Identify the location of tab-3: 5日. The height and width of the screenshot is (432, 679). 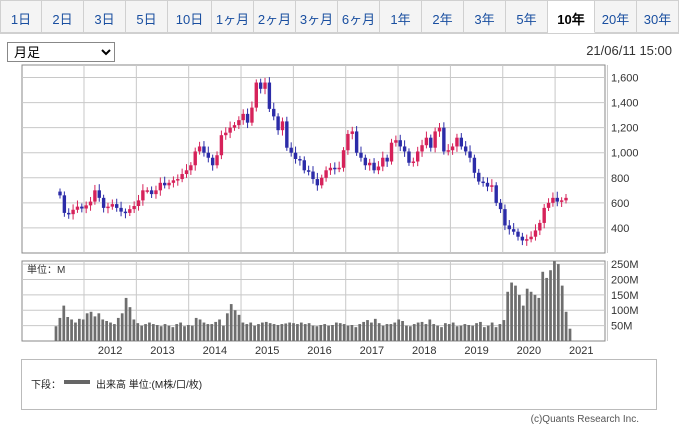
(147, 16).